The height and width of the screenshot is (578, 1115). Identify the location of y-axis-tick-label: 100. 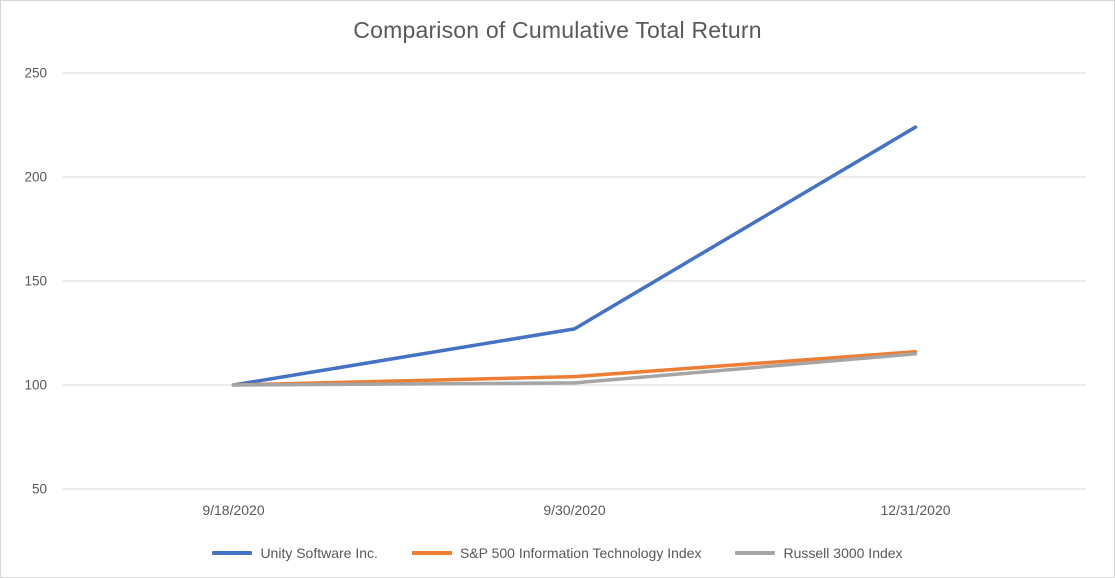
(35, 385).